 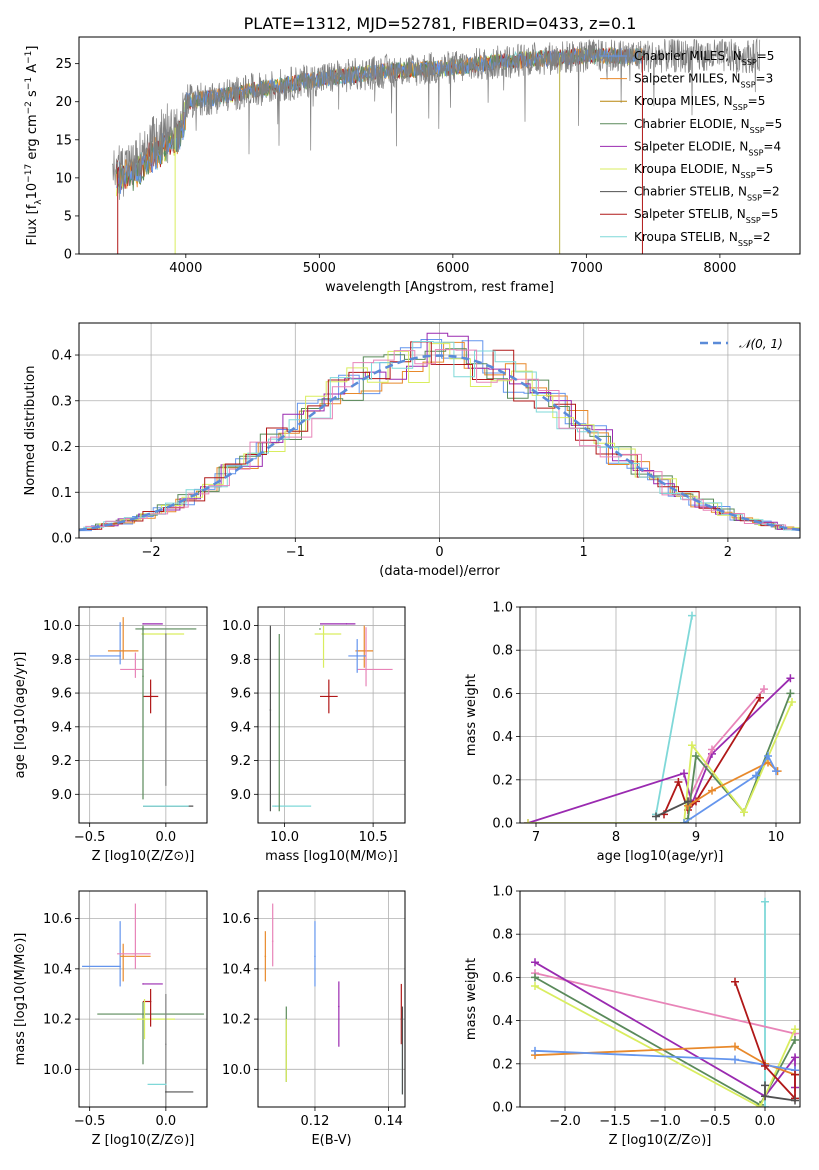 I want to click on legend-text-part: Kroupa MILES, N, so click(x=683, y=101).